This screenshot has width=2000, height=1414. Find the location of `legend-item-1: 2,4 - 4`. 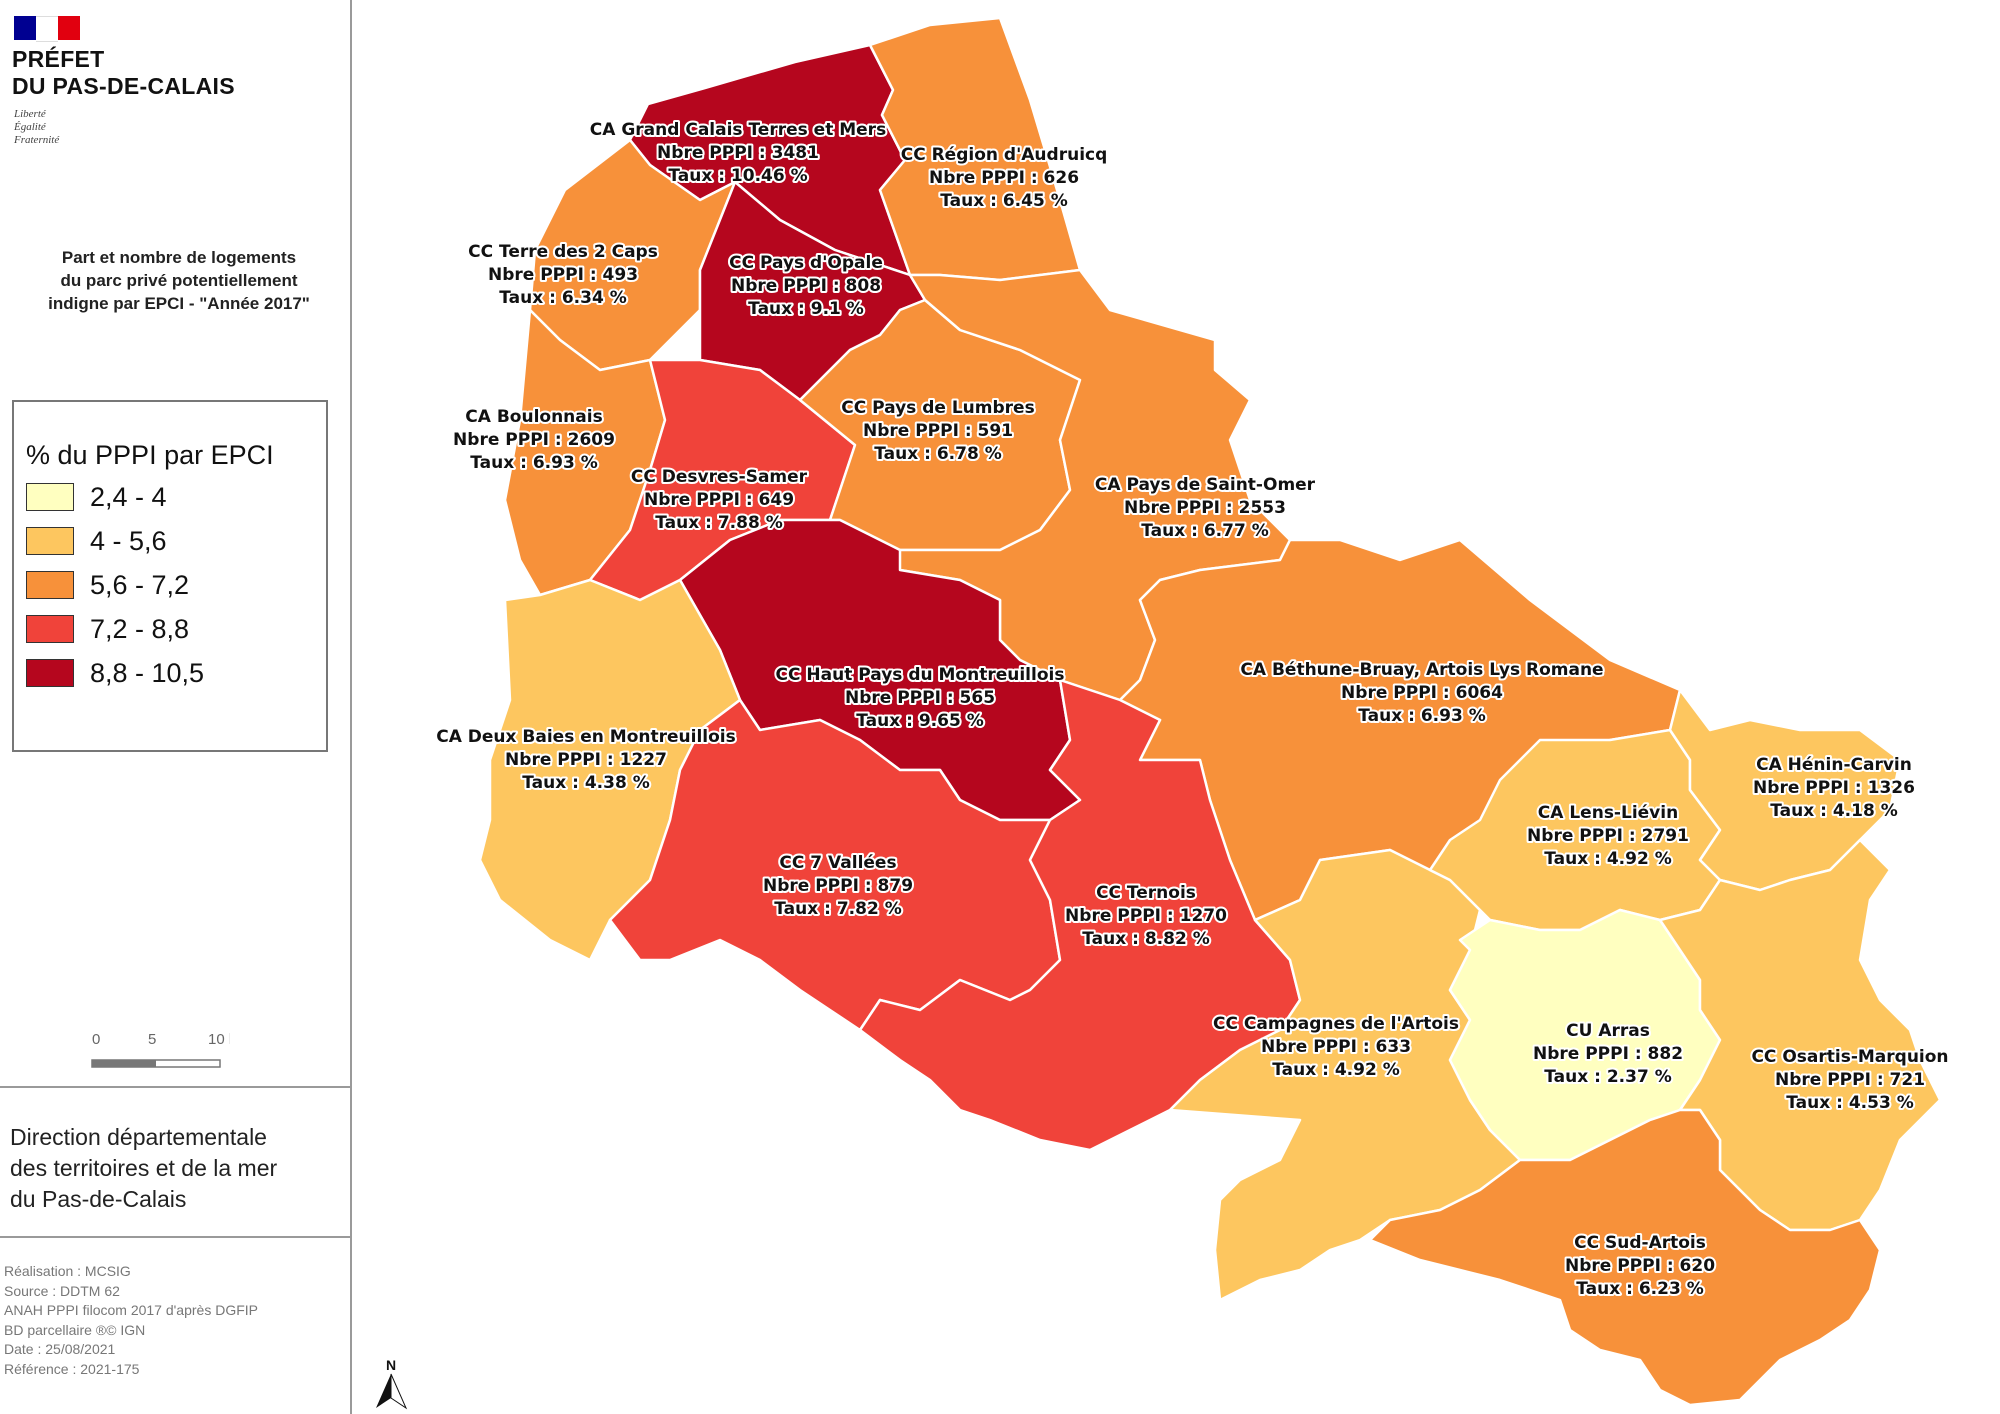

legend-item-1: 2,4 - 4 is located at coordinates (96, 497).